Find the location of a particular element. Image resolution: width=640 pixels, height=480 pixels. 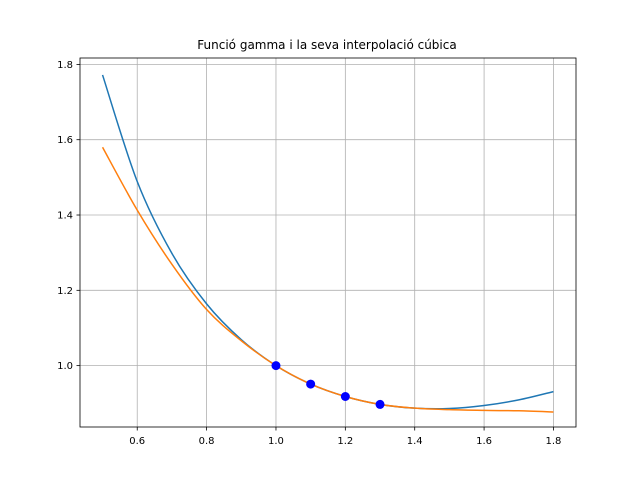

x-tick-label: 0.6 is located at coordinates (137, 441).